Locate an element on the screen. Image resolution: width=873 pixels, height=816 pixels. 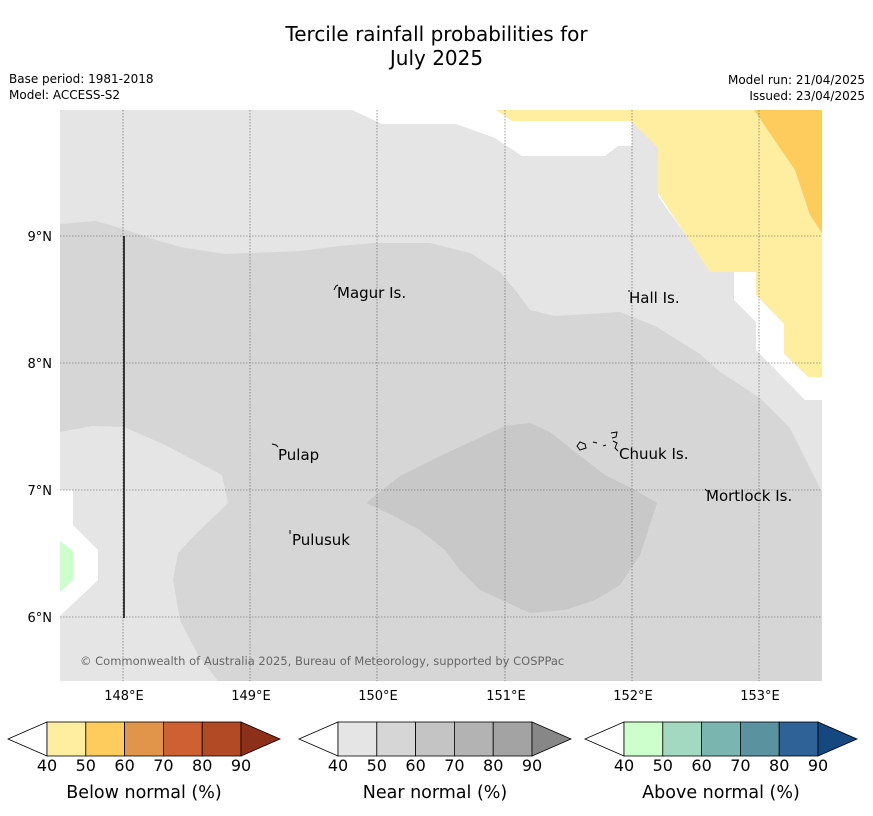
above-normal-40-50-region is located at coordinates (66, 566).